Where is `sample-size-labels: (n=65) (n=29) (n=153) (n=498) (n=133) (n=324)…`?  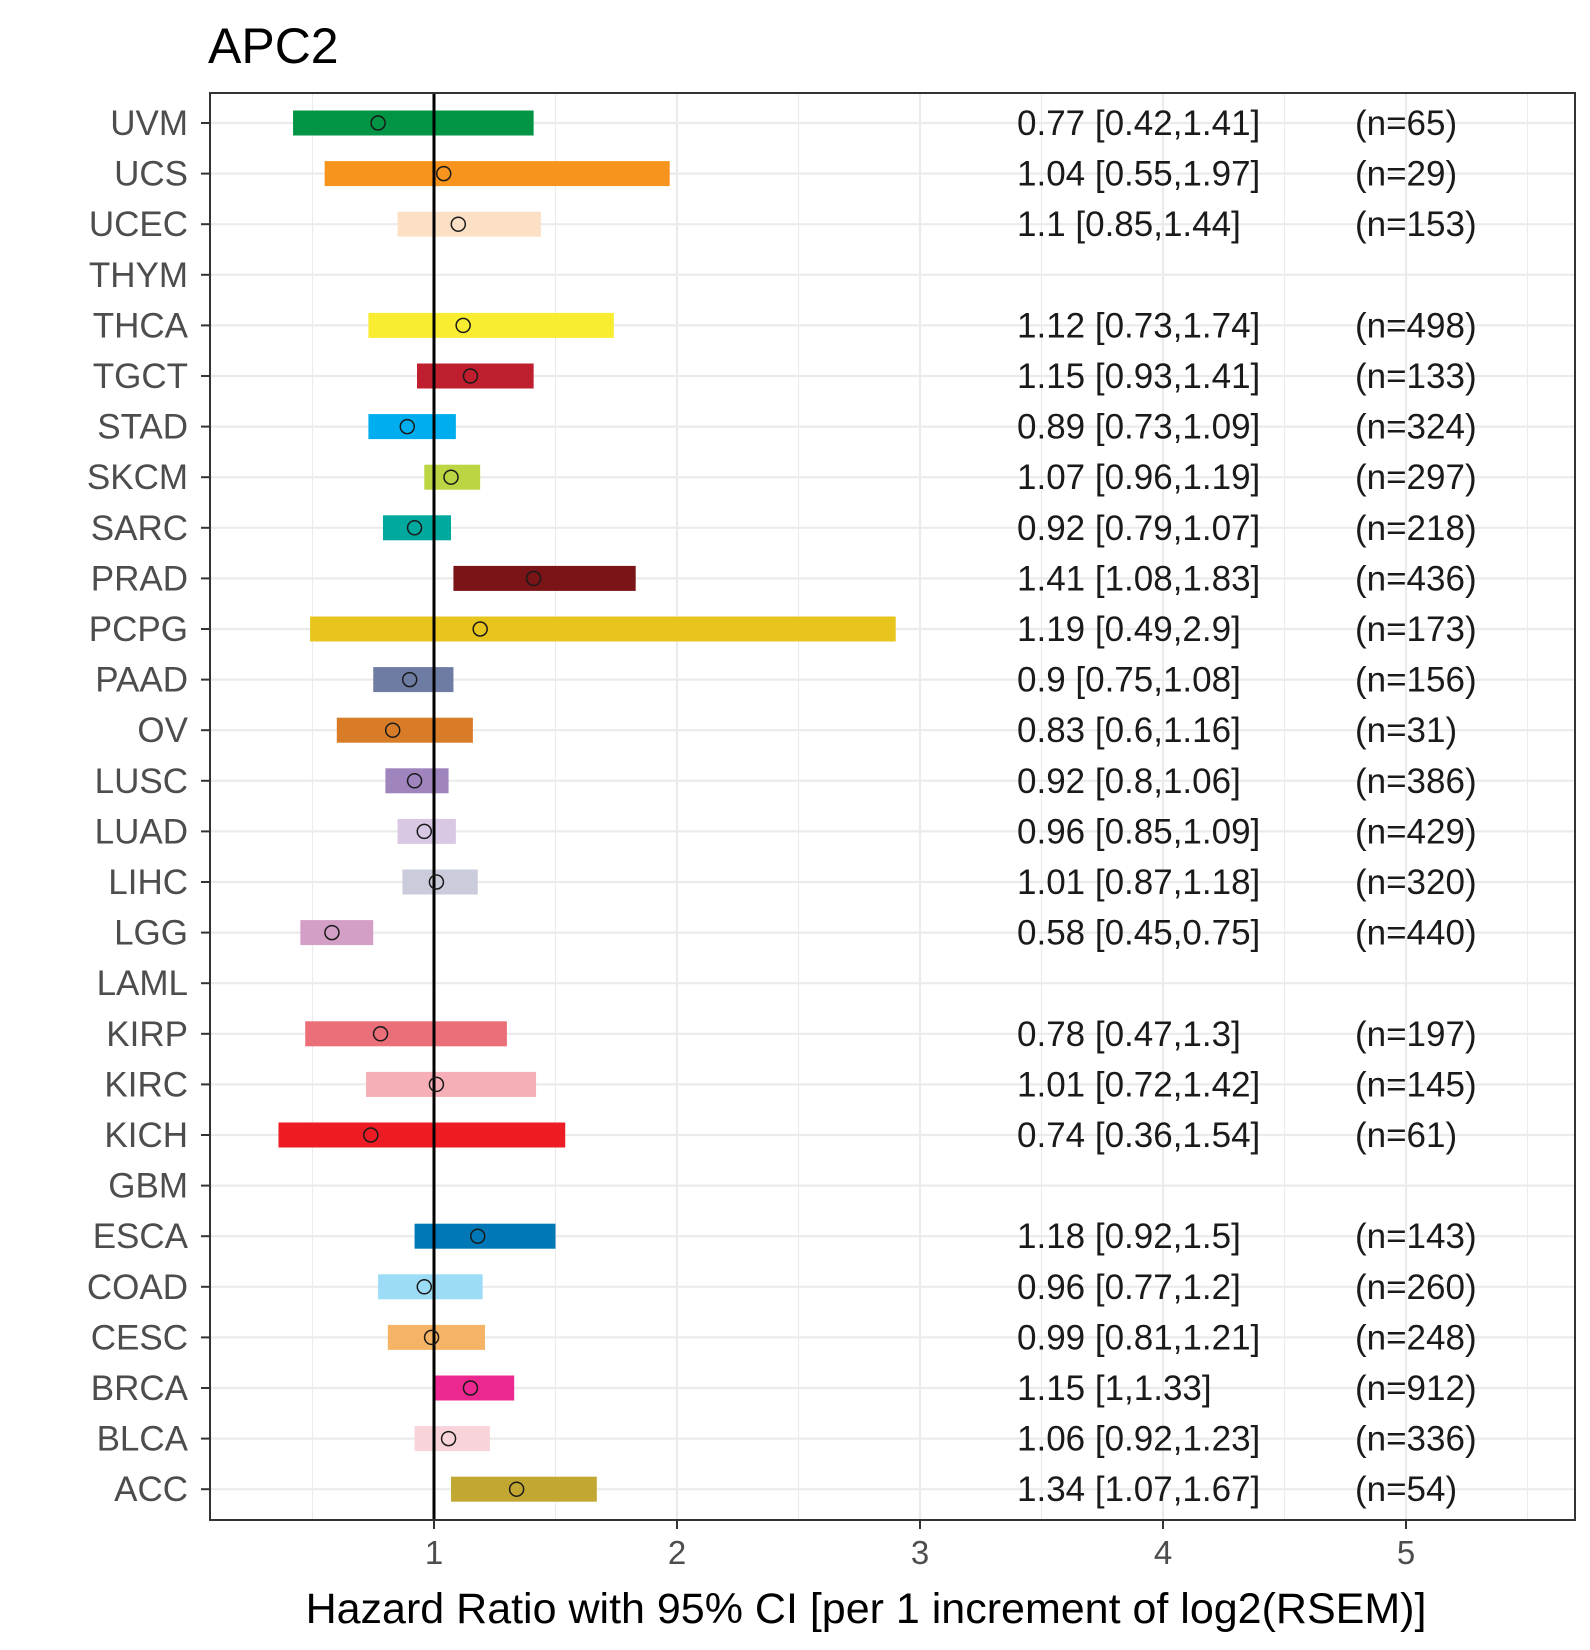
sample-size-labels: (n=65) (n=29) (n=153) (n=498) (n=133) (n=324)… is located at coordinates (1416, 806).